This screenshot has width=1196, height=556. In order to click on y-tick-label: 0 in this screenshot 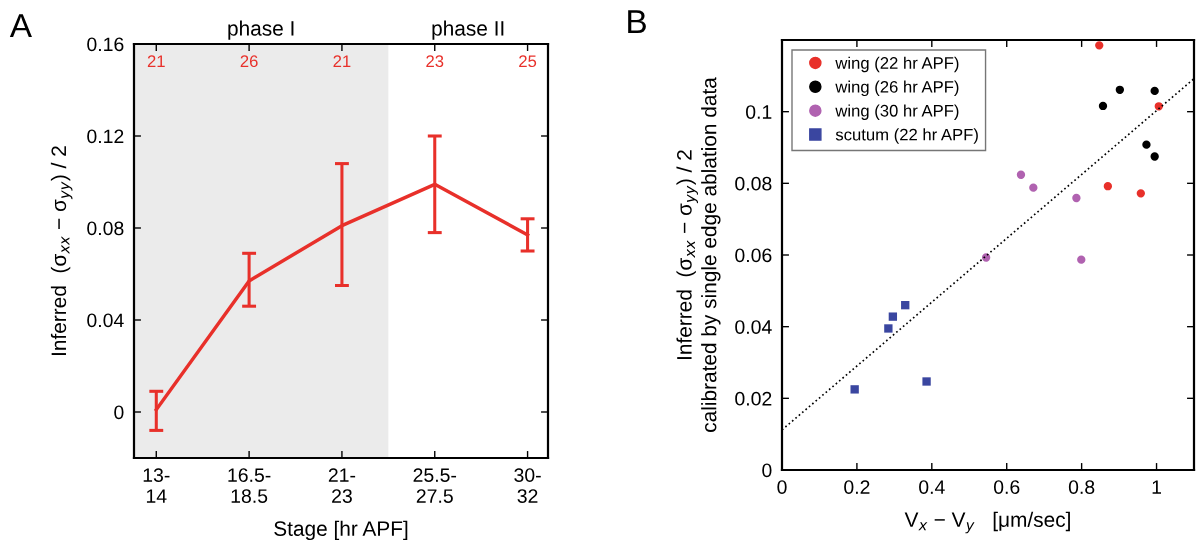, I will do `click(119, 412)`.